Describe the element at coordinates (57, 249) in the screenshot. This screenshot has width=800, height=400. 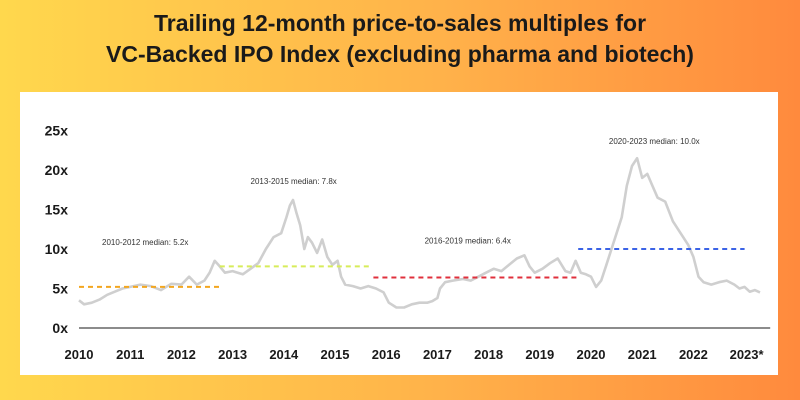
I see `y-tick-label: 10x` at that location.